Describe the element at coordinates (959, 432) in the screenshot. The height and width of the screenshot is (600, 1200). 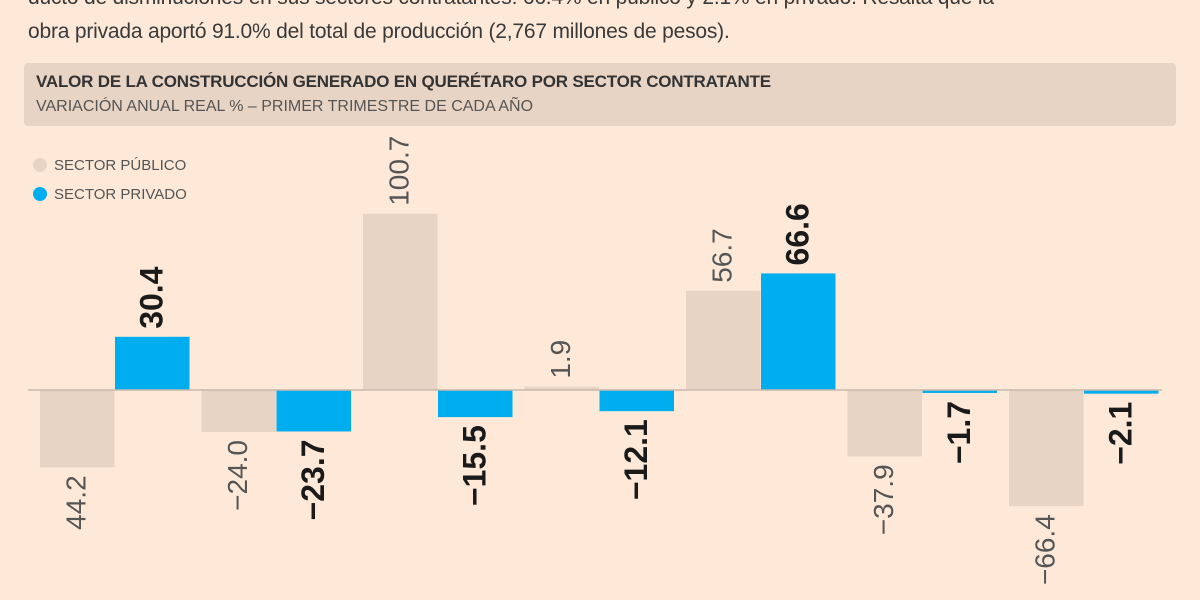
I see `data-label: −1.7` at that location.